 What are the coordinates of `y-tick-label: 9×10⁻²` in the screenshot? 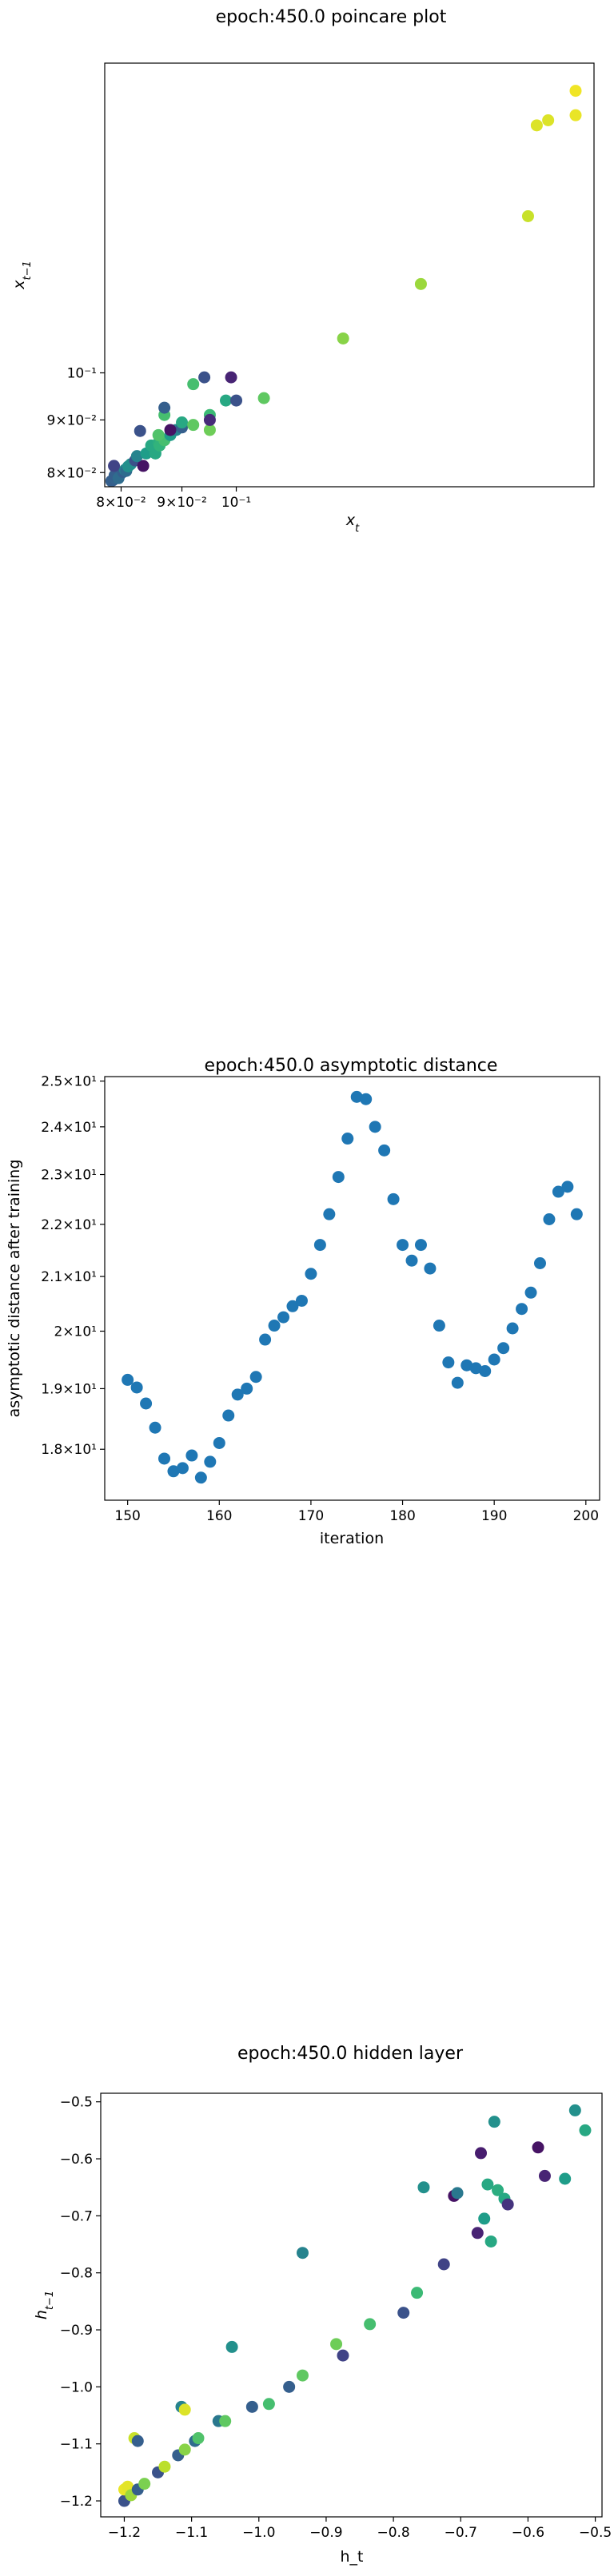 It's located at (72, 420).